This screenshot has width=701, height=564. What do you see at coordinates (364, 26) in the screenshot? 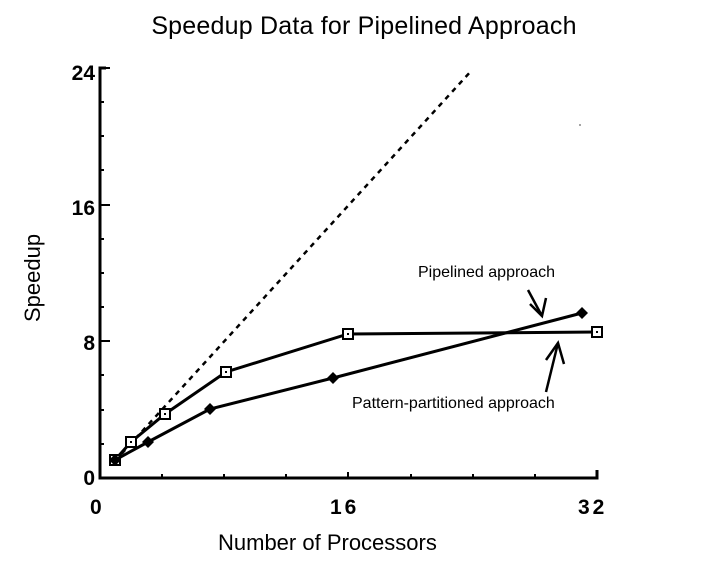
I see `chart-title: Speedup Data for Pipelined Approach` at bounding box center [364, 26].